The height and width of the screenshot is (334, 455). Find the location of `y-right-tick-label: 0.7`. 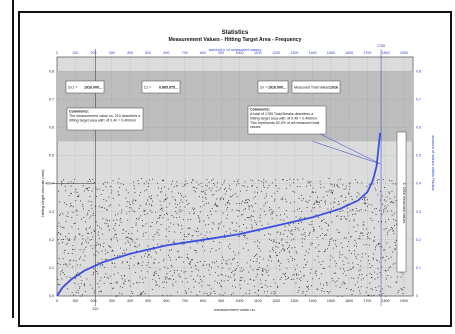

y-right-tick-label: 0.7 is located at coordinates (418, 99).